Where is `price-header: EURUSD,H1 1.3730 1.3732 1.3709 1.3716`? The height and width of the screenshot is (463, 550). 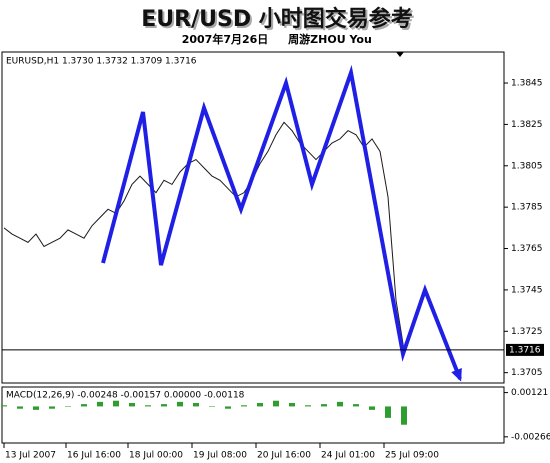 price-header: EURUSD,H1 1.3730 1.3732 1.3709 1.3716 is located at coordinates (101, 62).